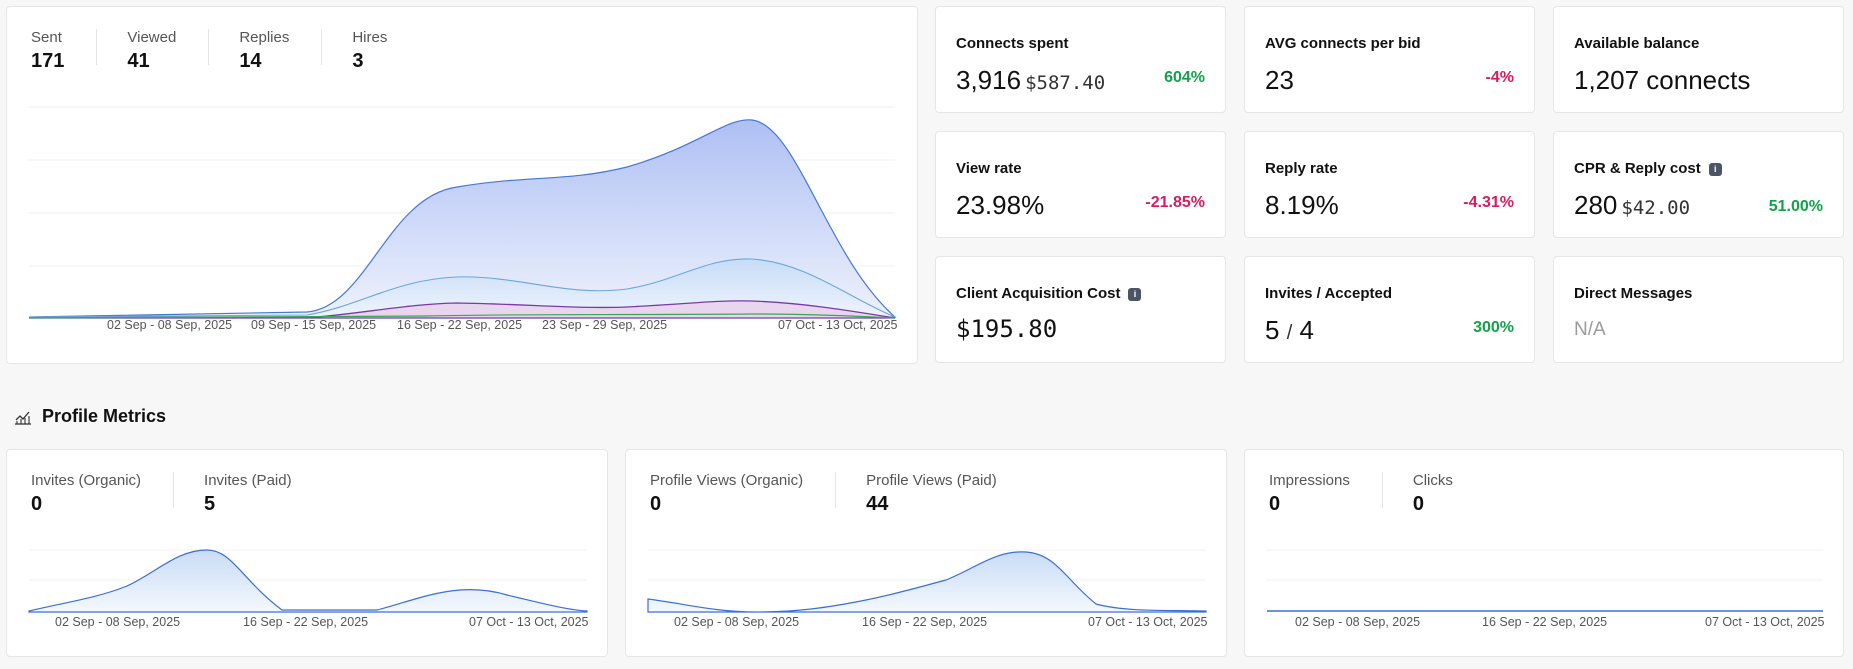  I want to click on stat-sent: Sent 171, so click(64, 50).